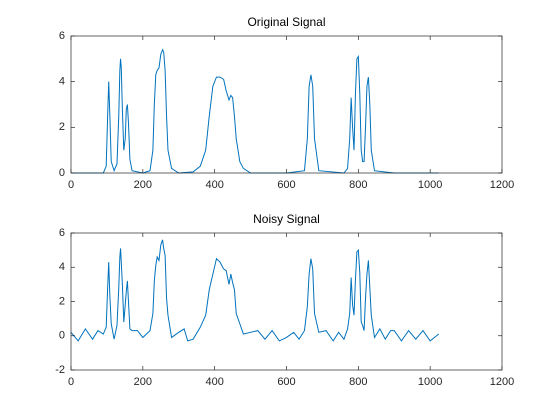  Describe the element at coordinates (286, 219) in the screenshot. I see `chart-title: Noisy Signal` at that location.